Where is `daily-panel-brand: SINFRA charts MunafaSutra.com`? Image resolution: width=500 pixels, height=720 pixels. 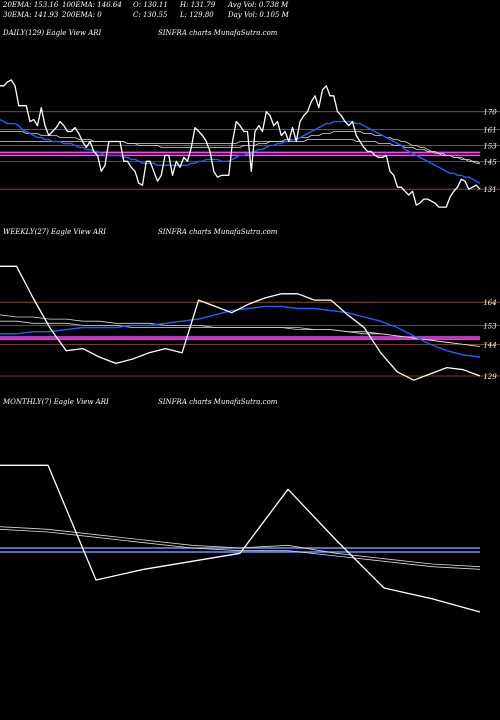 daily-panel-brand: SINFRA charts MunafaSutra.com is located at coordinates (218, 33).